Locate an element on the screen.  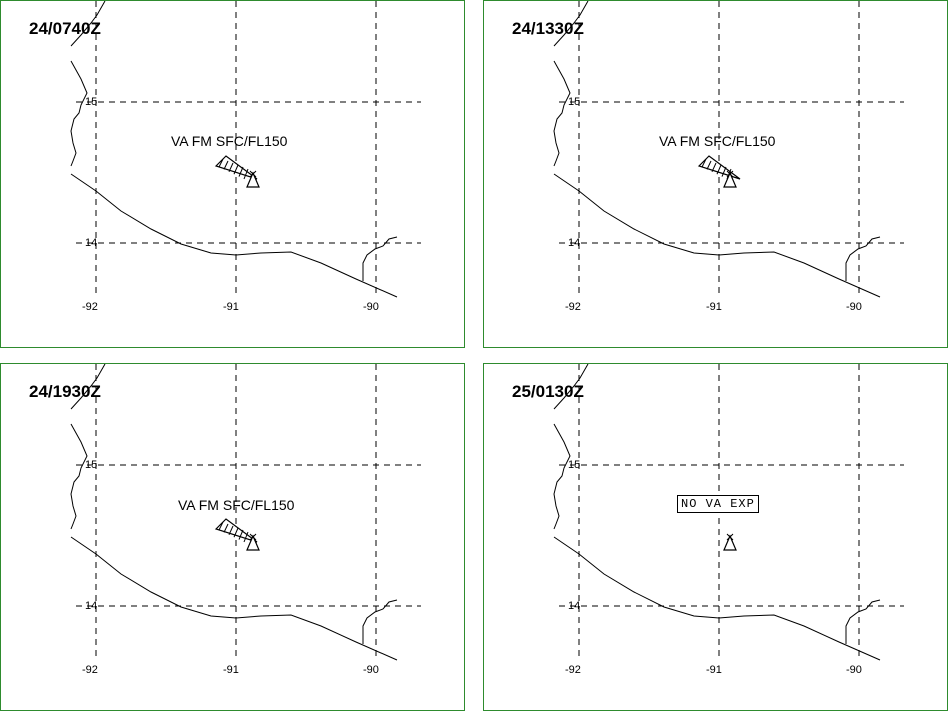
no-va-expected-box: NO VA EXP is located at coordinates (718, 504).